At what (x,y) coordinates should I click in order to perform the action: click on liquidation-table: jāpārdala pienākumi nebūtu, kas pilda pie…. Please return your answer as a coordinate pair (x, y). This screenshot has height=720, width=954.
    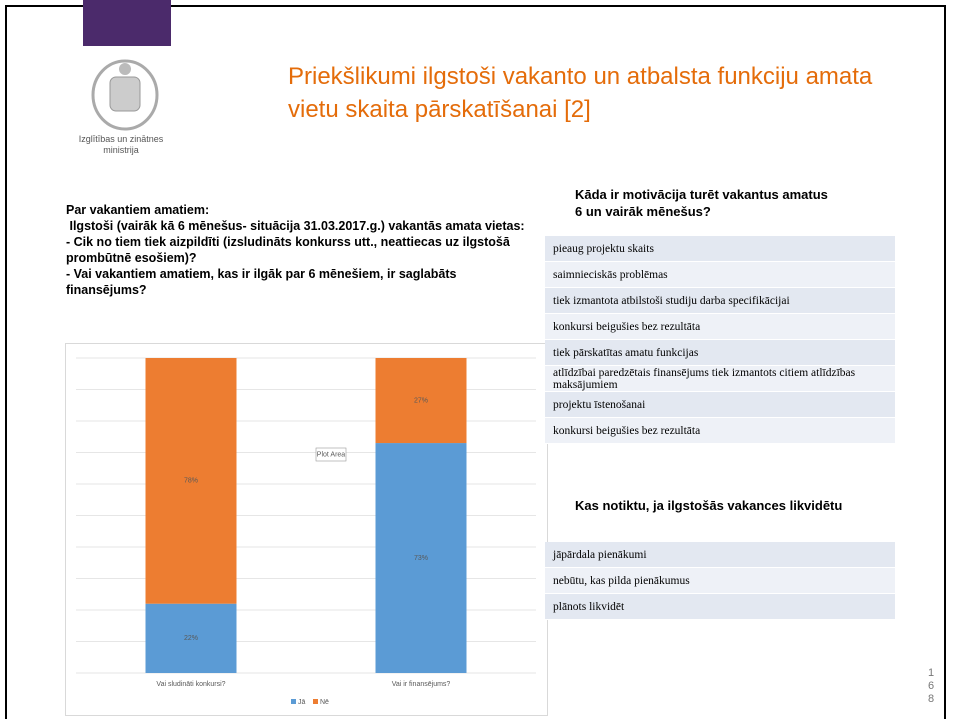
    Looking at the image, I should click on (720, 581).